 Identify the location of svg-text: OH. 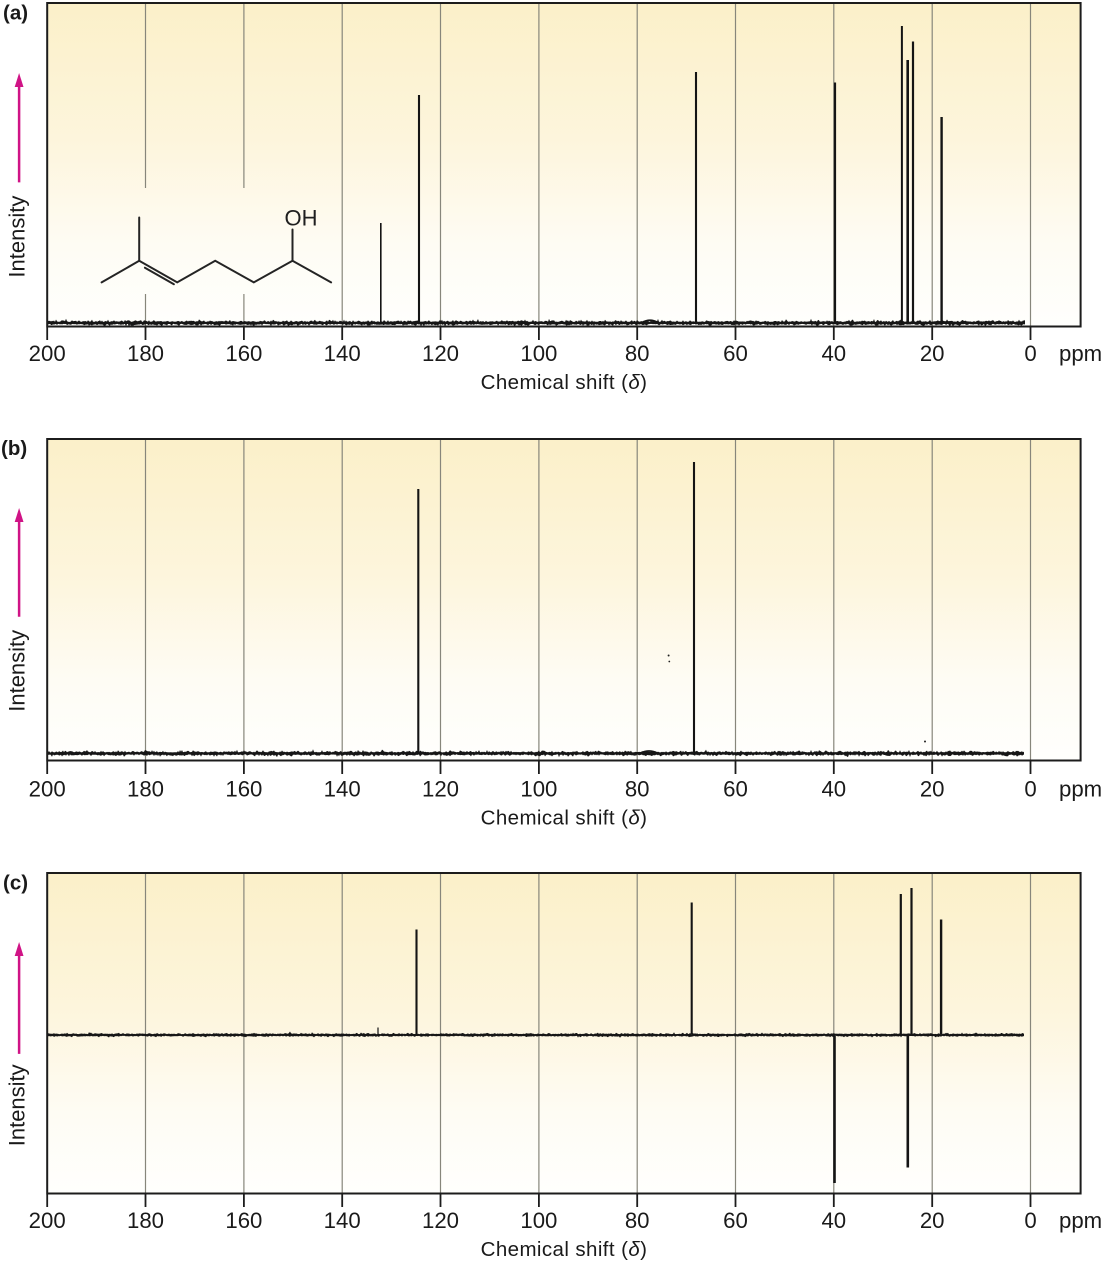
(301, 218).